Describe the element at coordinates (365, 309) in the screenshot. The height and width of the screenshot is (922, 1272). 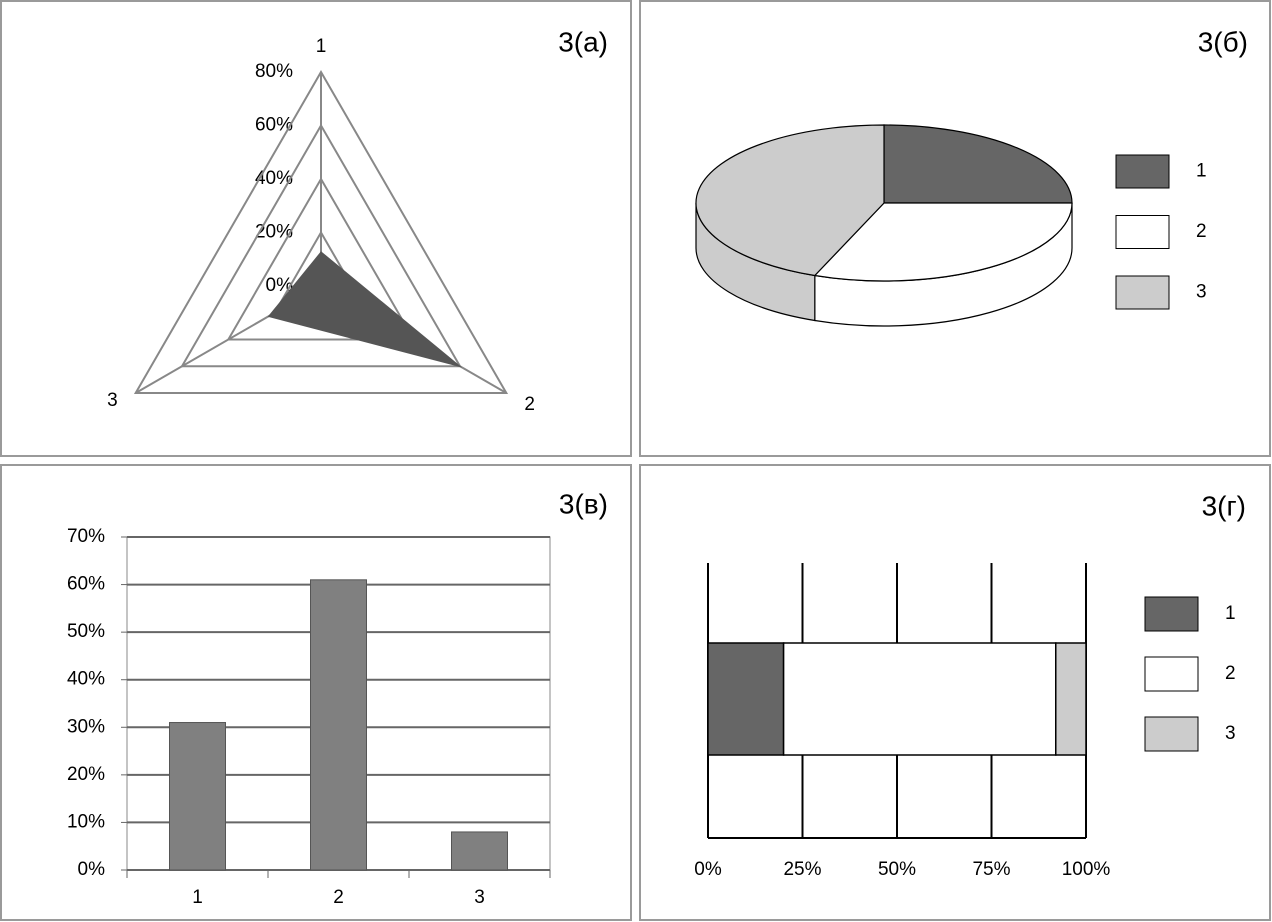
I see `radar-area` at that location.